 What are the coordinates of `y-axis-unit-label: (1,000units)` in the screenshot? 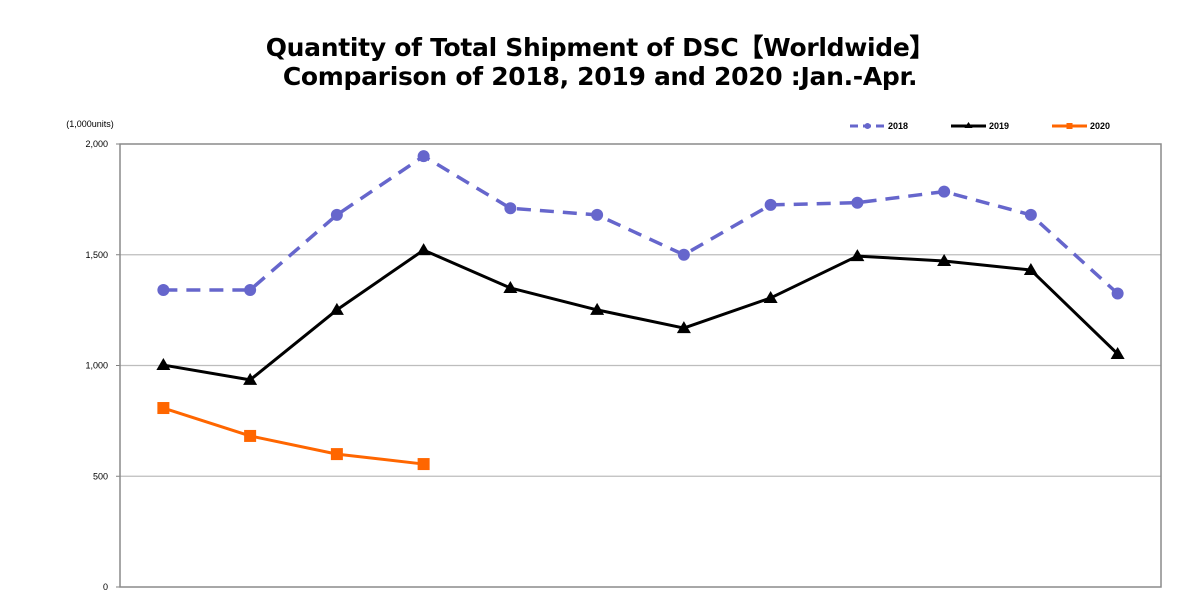 It's located at (90, 124).